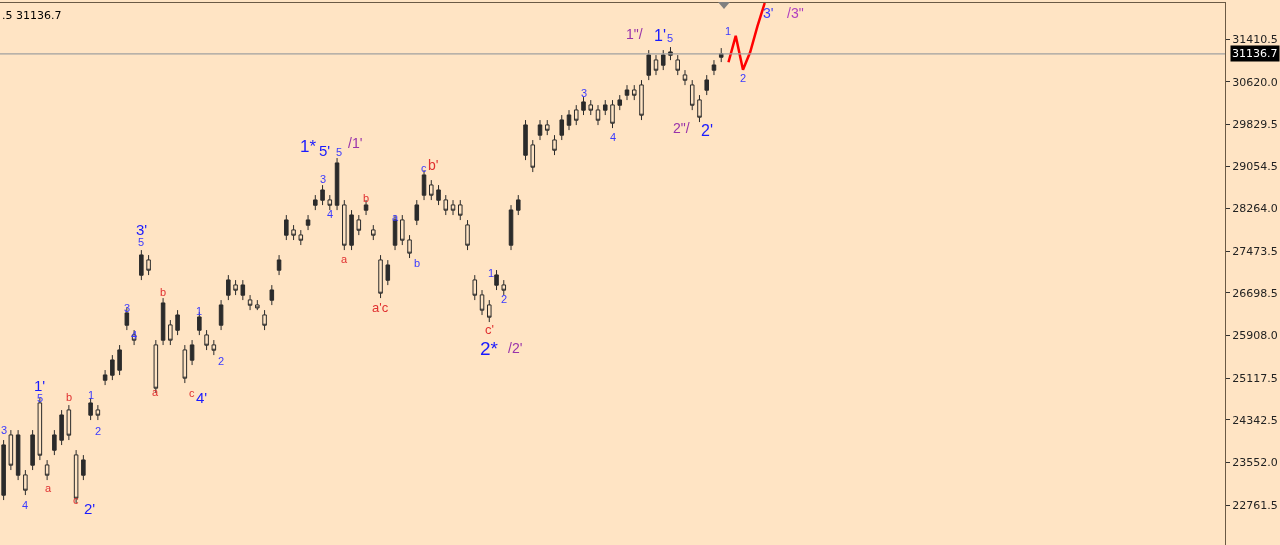 The width and height of the screenshot is (1280, 545). I want to click on annotation: .5 31136.7, so click(32, 15).